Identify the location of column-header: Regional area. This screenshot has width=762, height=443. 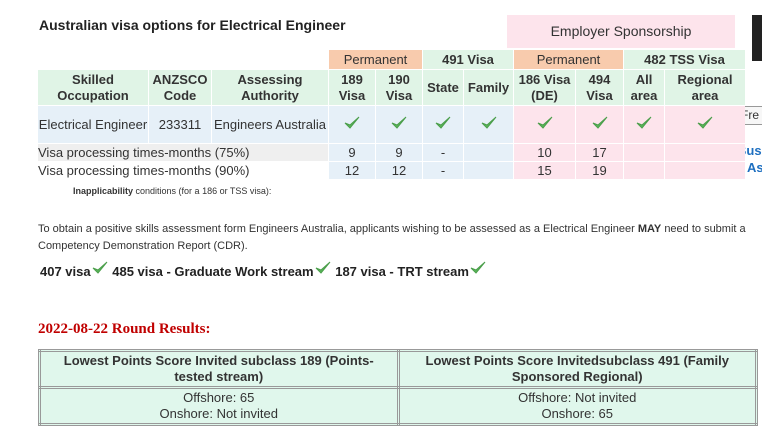
(705, 87).